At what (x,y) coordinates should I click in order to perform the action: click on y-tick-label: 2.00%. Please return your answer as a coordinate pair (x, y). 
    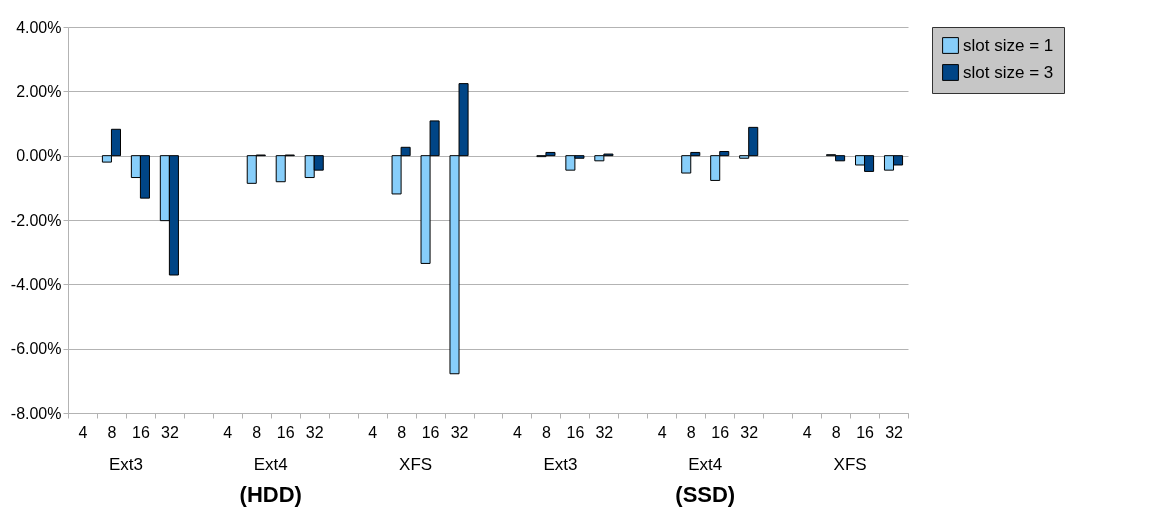
    Looking at the image, I should click on (39, 91).